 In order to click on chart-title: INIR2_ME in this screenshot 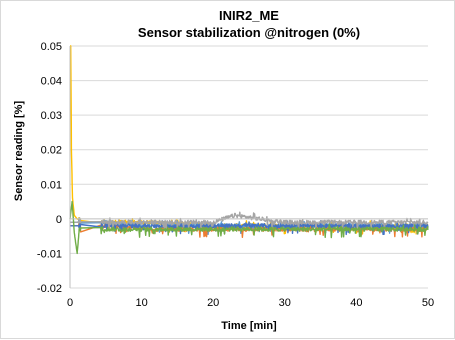, I will do `click(249, 15)`.